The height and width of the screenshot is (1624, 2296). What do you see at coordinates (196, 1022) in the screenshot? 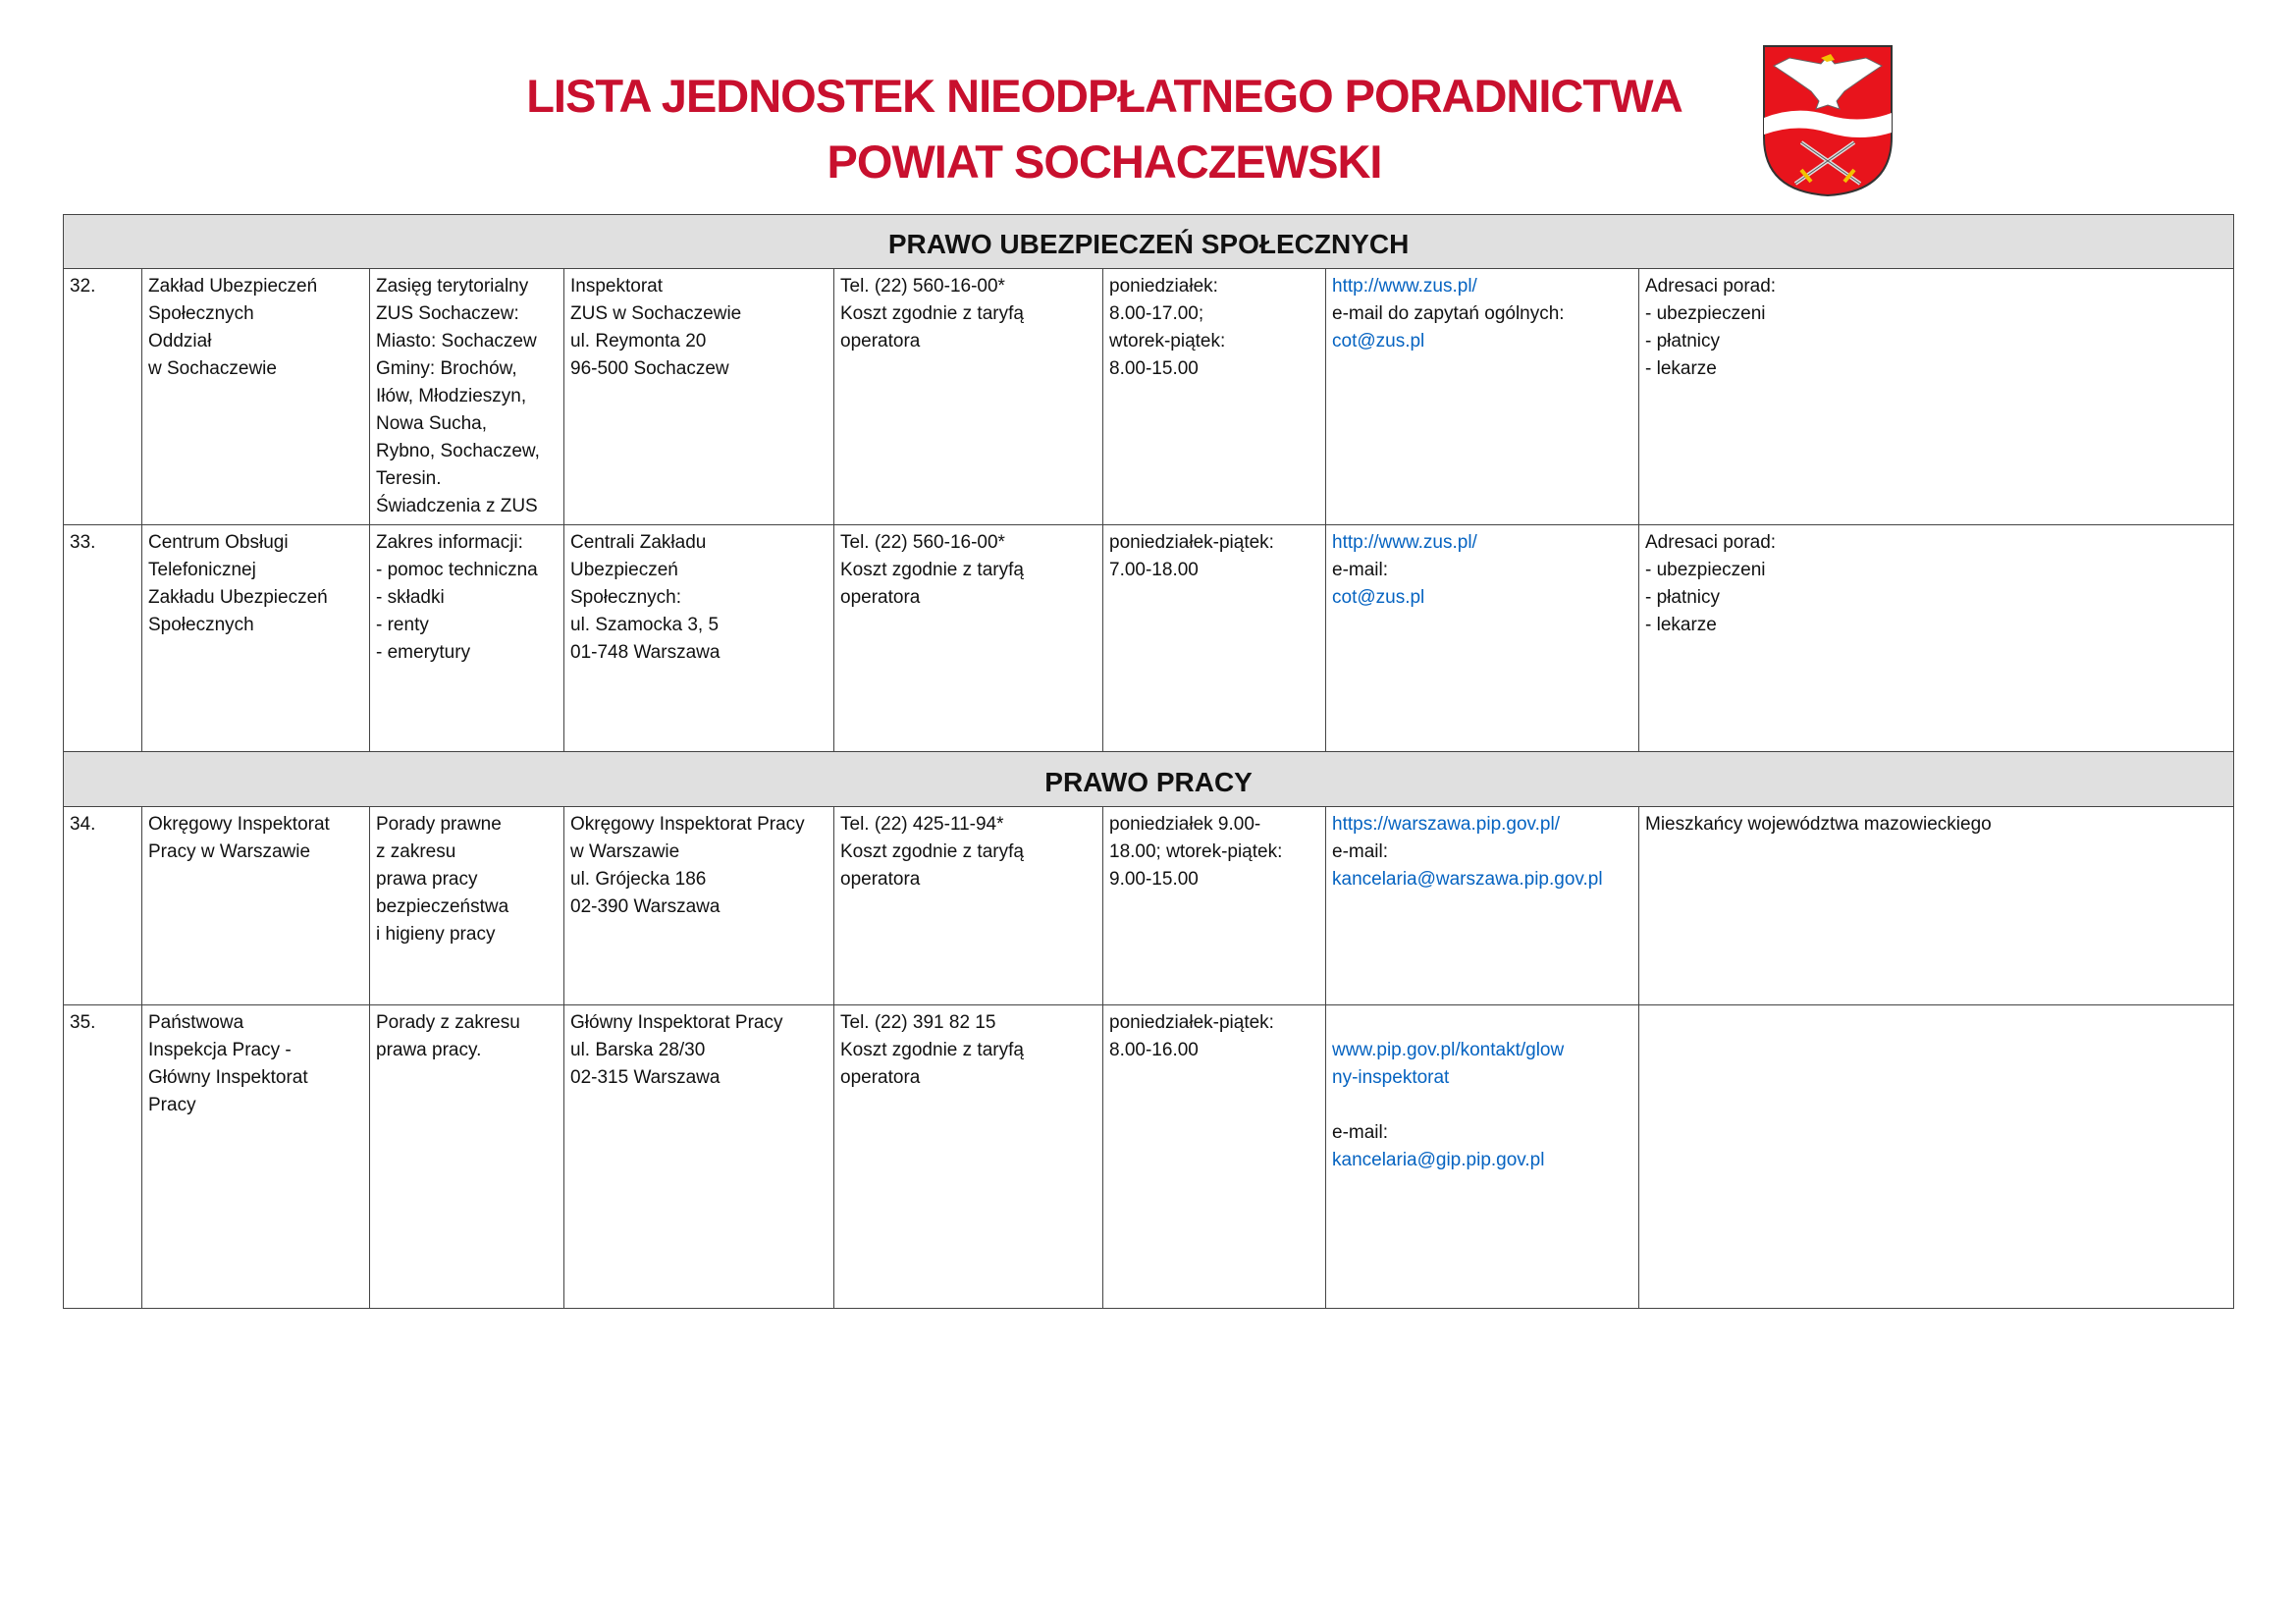
I see `cell-text-line: Państwowa` at bounding box center [196, 1022].